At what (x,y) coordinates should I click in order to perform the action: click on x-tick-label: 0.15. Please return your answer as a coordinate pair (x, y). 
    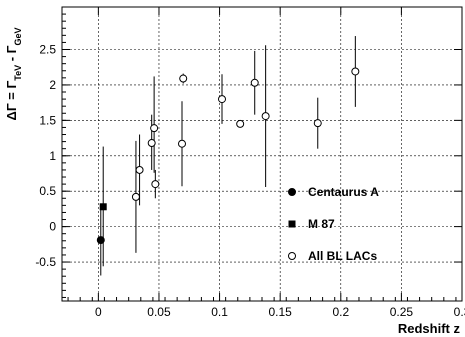
    Looking at the image, I should click on (281, 312).